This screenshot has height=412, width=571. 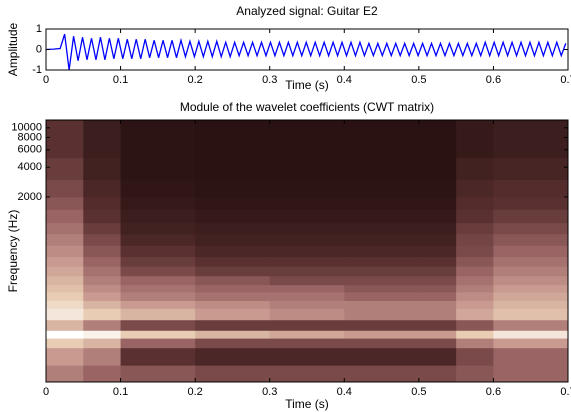 What do you see at coordinates (418, 392) in the screenshot?
I see `x-tick-label: 0.5` at bounding box center [418, 392].